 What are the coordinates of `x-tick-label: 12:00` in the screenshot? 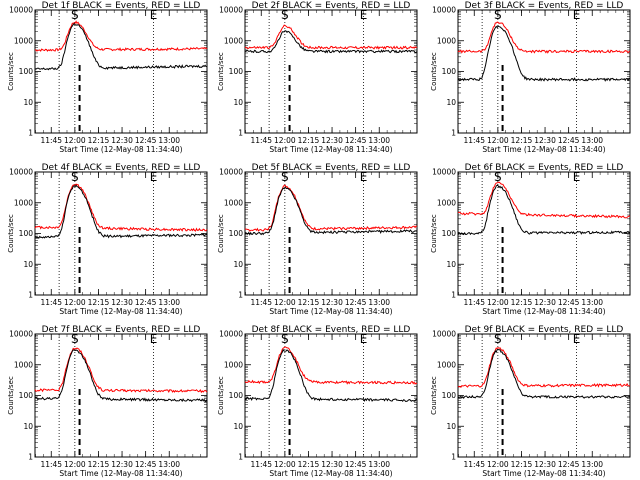 It's located at (498, 140).